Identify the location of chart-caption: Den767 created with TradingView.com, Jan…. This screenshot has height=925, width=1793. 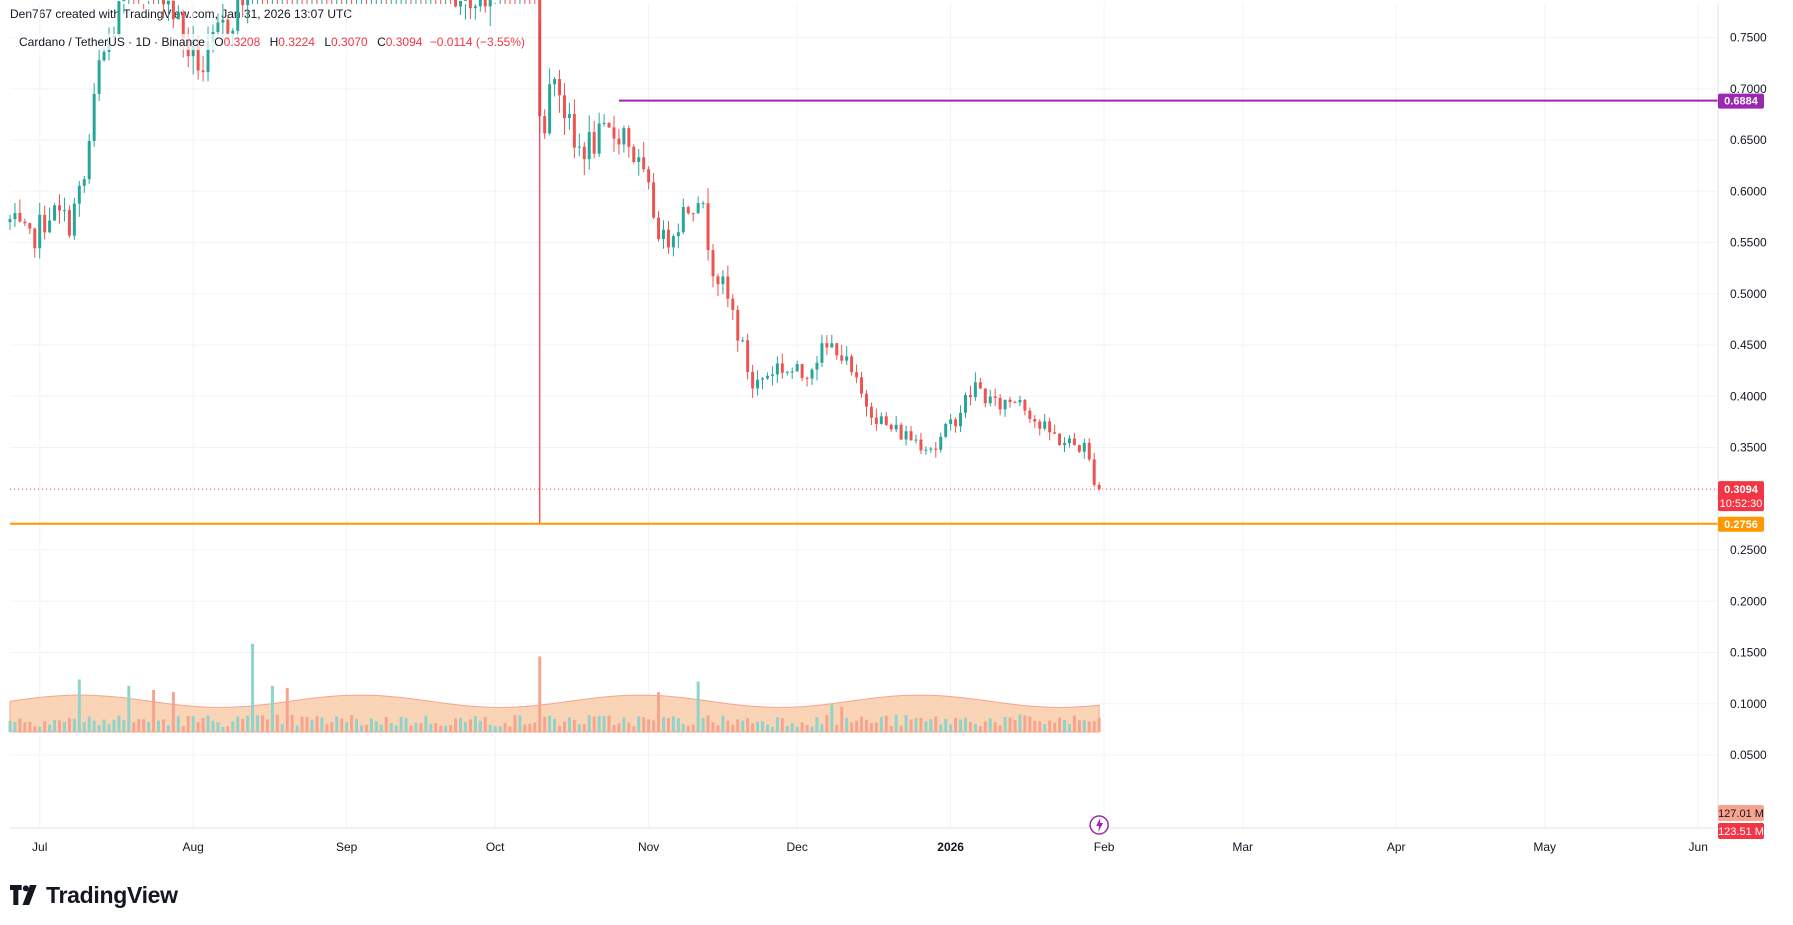
(181, 14).